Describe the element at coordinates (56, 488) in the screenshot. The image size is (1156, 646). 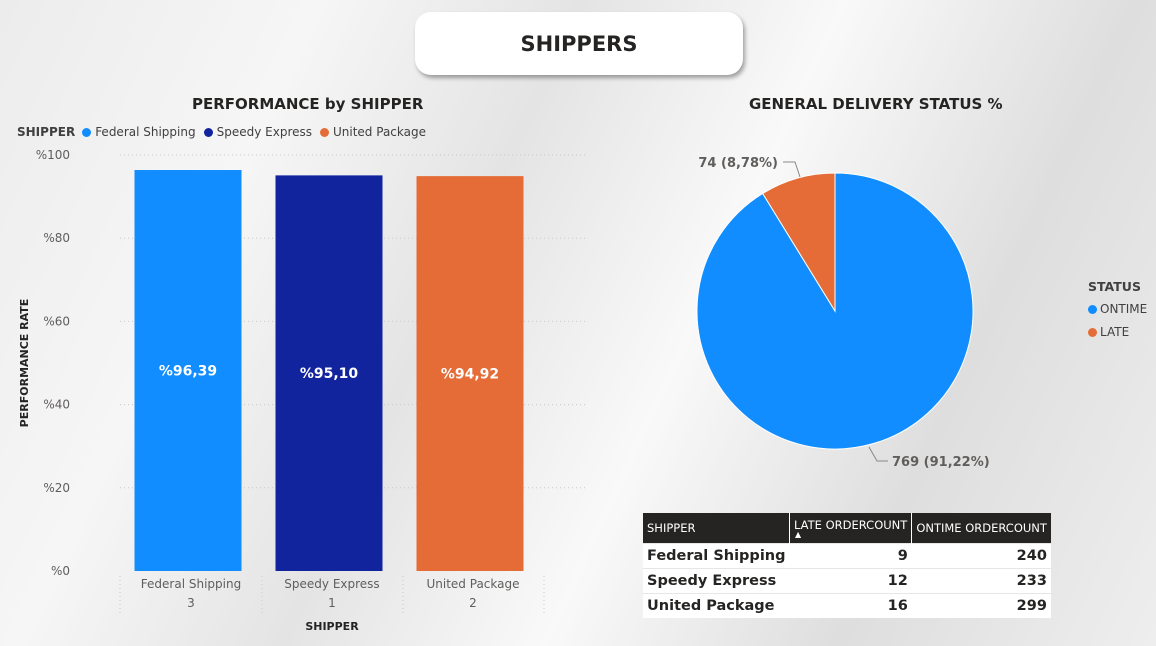
I see `y-tick-label: %20` at that location.